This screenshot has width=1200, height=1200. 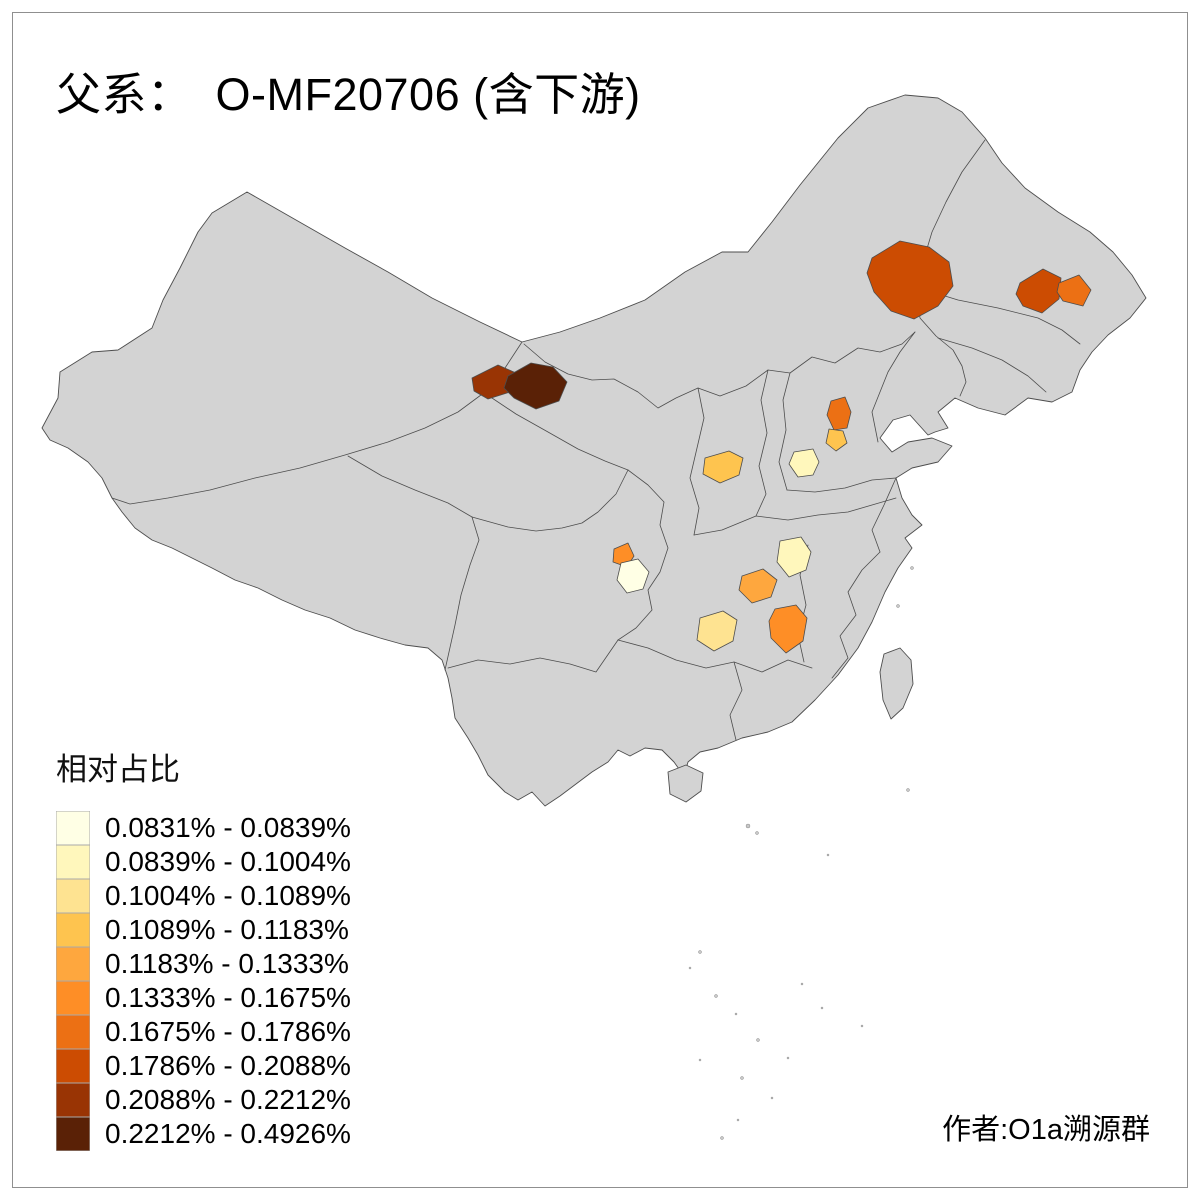 I want to click on page-title: 父系： O-MF20706 (含下游), so click(x=348, y=94).